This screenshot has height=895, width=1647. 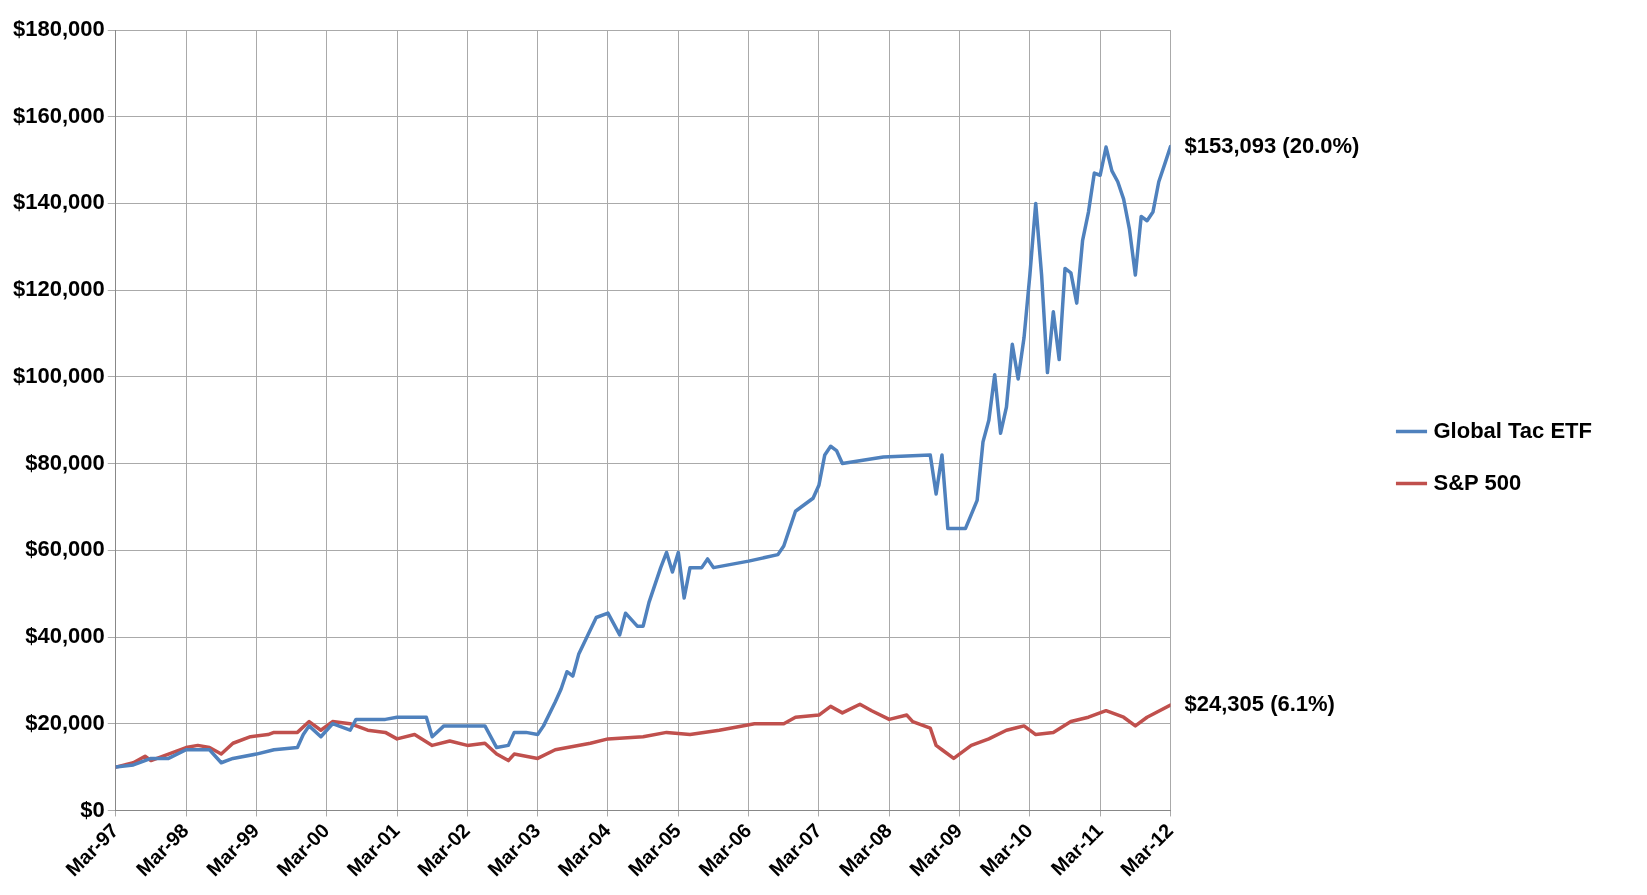 What do you see at coordinates (65, 549) in the screenshot?
I see `y-tick-label: $60,000` at bounding box center [65, 549].